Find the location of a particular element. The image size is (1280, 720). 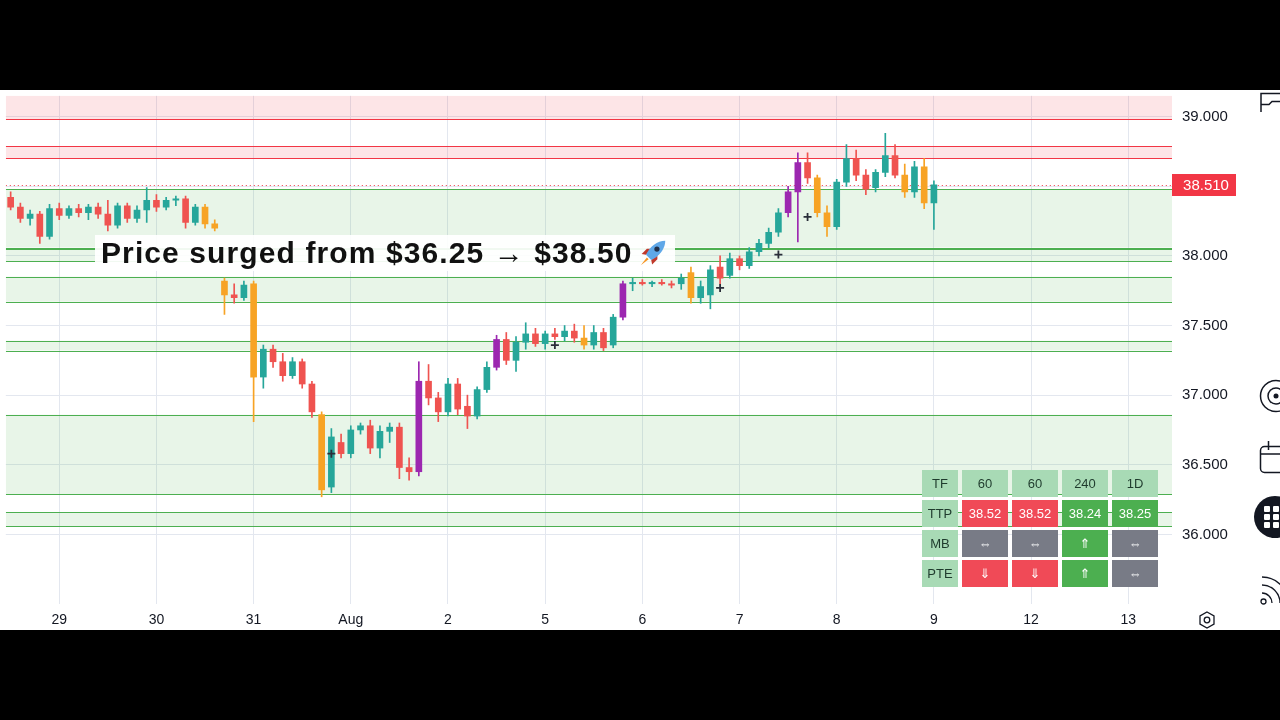

x-tick-label: 7 is located at coordinates (739, 619).